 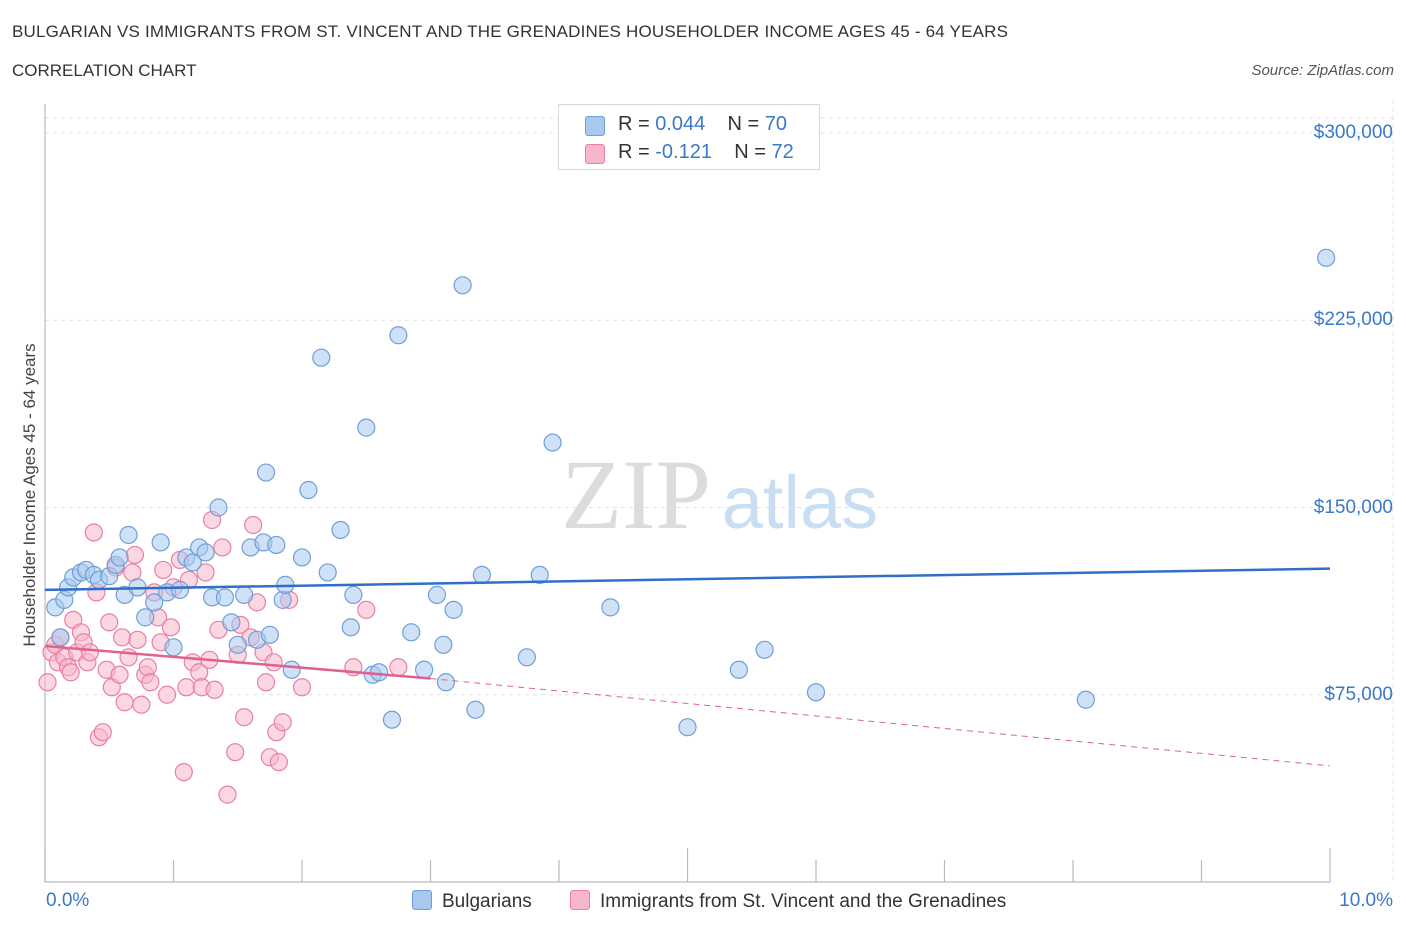 I want to click on legend-n-value: 70, so click(x=776, y=124).